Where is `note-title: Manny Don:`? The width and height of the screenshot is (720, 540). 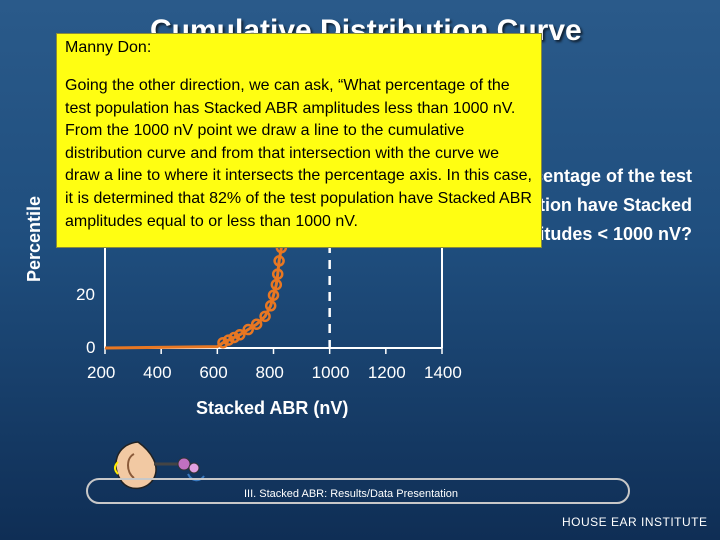 note-title: Manny Don: is located at coordinates (108, 47).